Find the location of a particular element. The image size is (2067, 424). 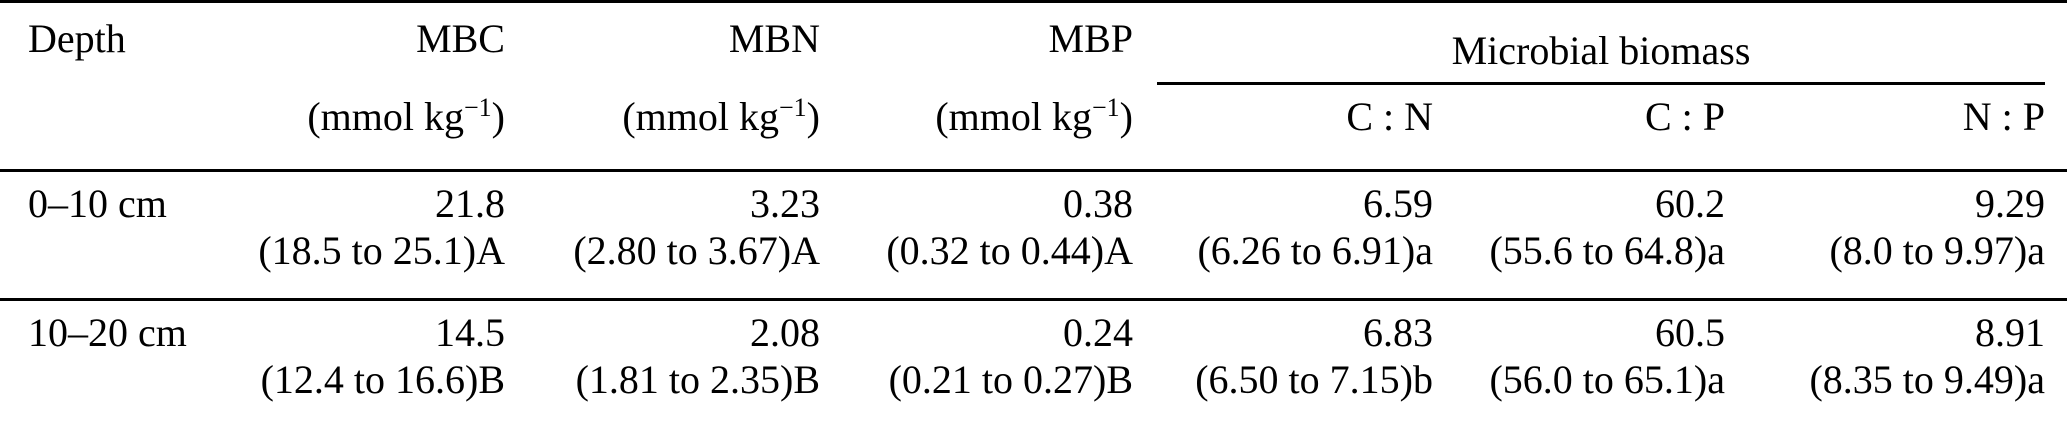

column-header-depth: Depth is located at coordinates (77, 38).